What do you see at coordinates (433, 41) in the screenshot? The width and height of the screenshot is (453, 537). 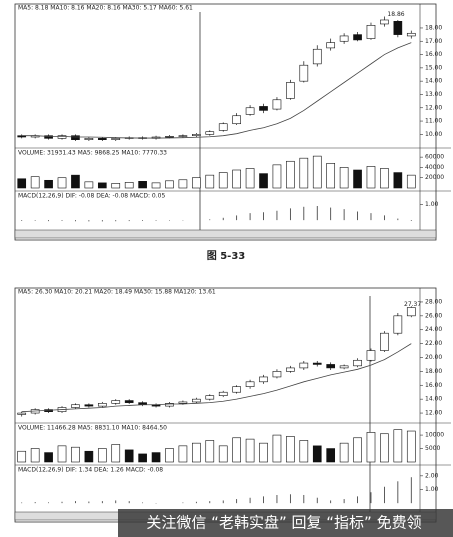 I see `price-tick-label: 17.00` at bounding box center [433, 41].